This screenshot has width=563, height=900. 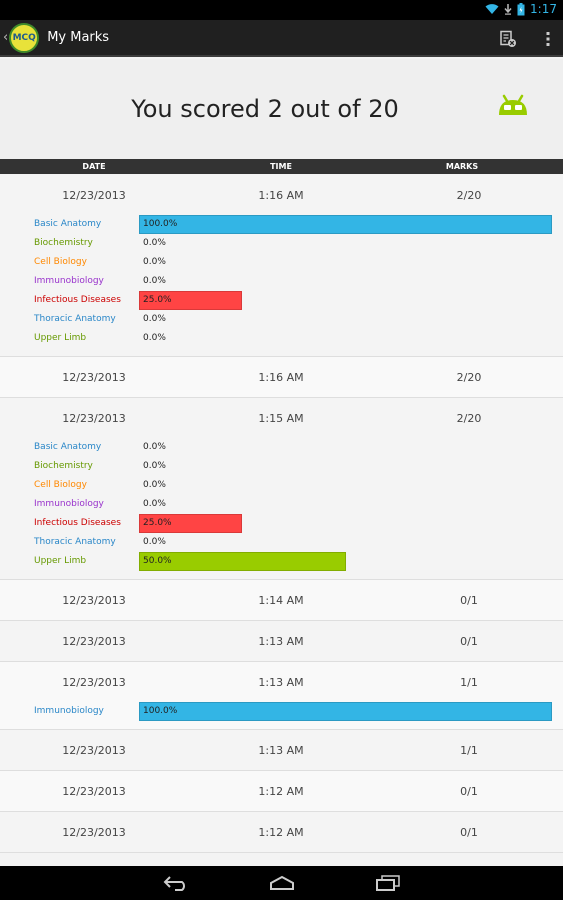 What do you see at coordinates (60, 338) in the screenshot?
I see `subject-name: Upper Limb` at bounding box center [60, 338].